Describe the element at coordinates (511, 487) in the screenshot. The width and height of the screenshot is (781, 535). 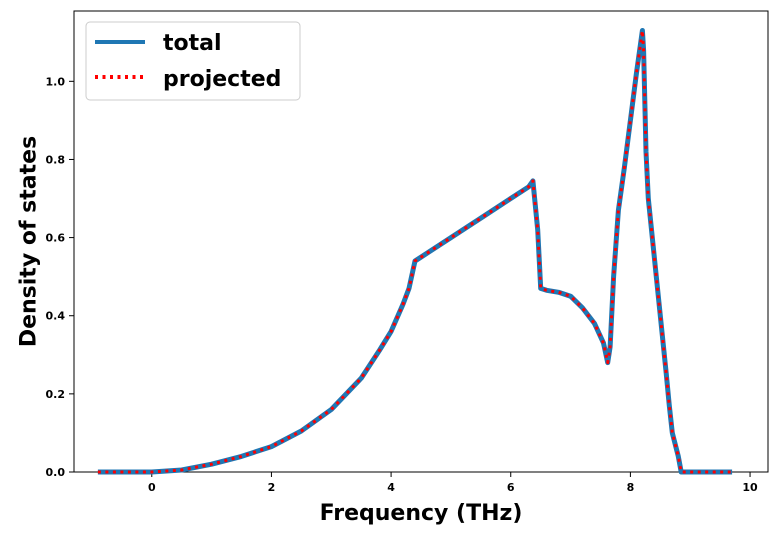
I see `x-tick-label: 6` at that location.